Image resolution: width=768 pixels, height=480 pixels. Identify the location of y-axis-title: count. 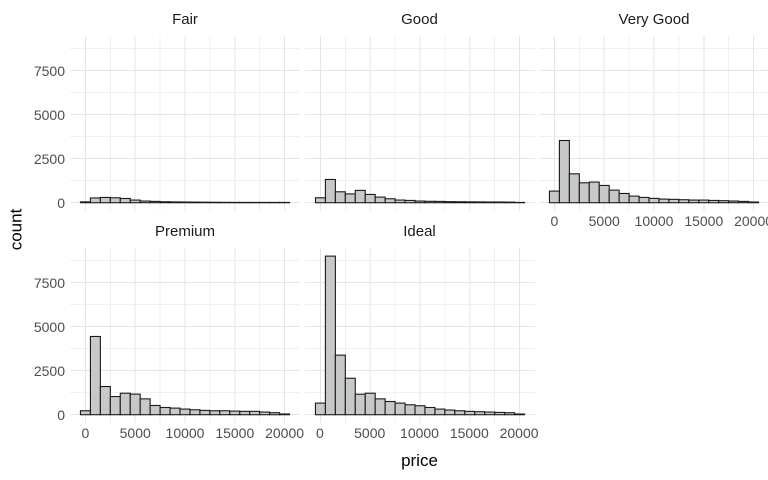
(16, 229).